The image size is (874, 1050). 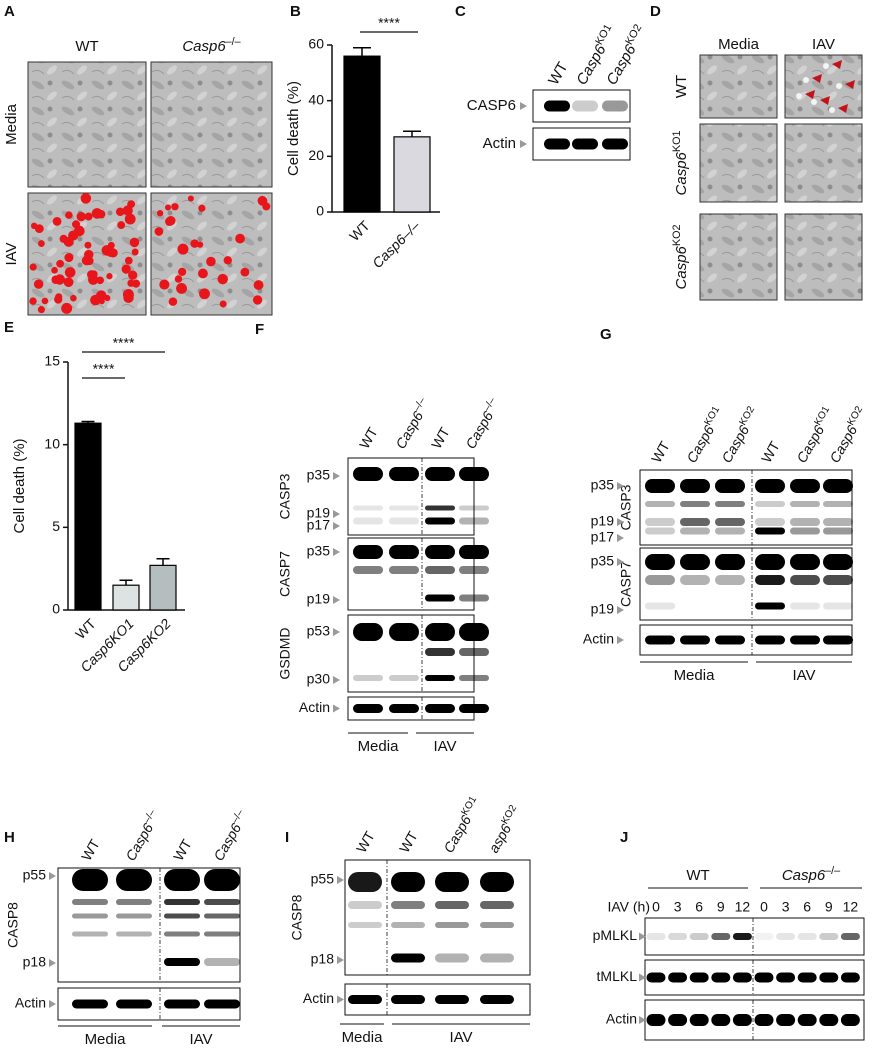 I want to click on bar, so click(x=126, y=597).